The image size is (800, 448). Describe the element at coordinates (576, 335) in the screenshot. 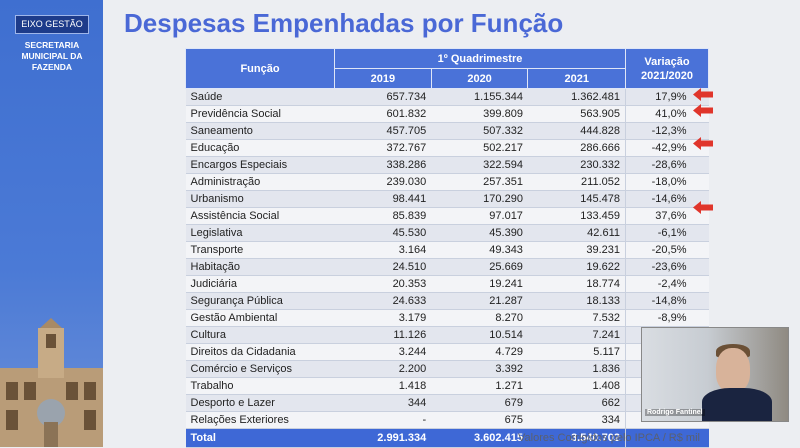

I see `cell-2021: 7.241` at that location.